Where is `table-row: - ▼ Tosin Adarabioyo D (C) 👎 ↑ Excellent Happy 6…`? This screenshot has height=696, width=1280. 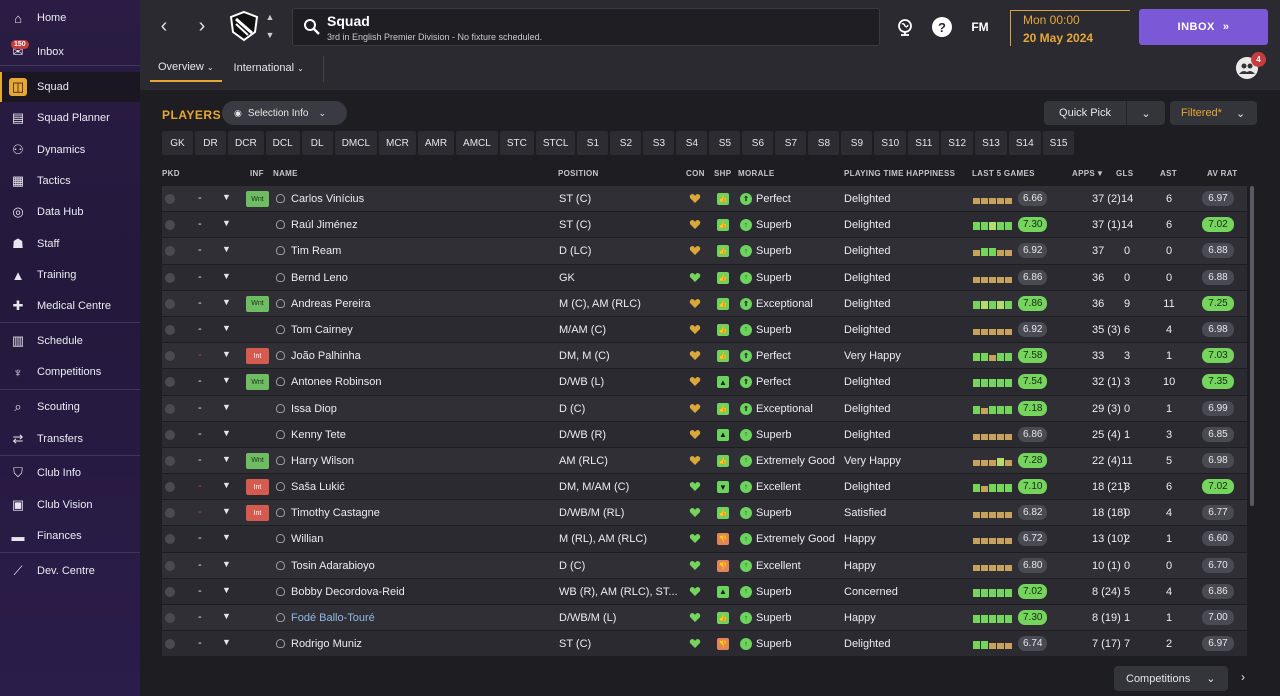
table-row: - ▼ Tosin Adarabioyo D (C) 👎 ↑ Excellent Happy 6… is located at coordinates (704, 565).